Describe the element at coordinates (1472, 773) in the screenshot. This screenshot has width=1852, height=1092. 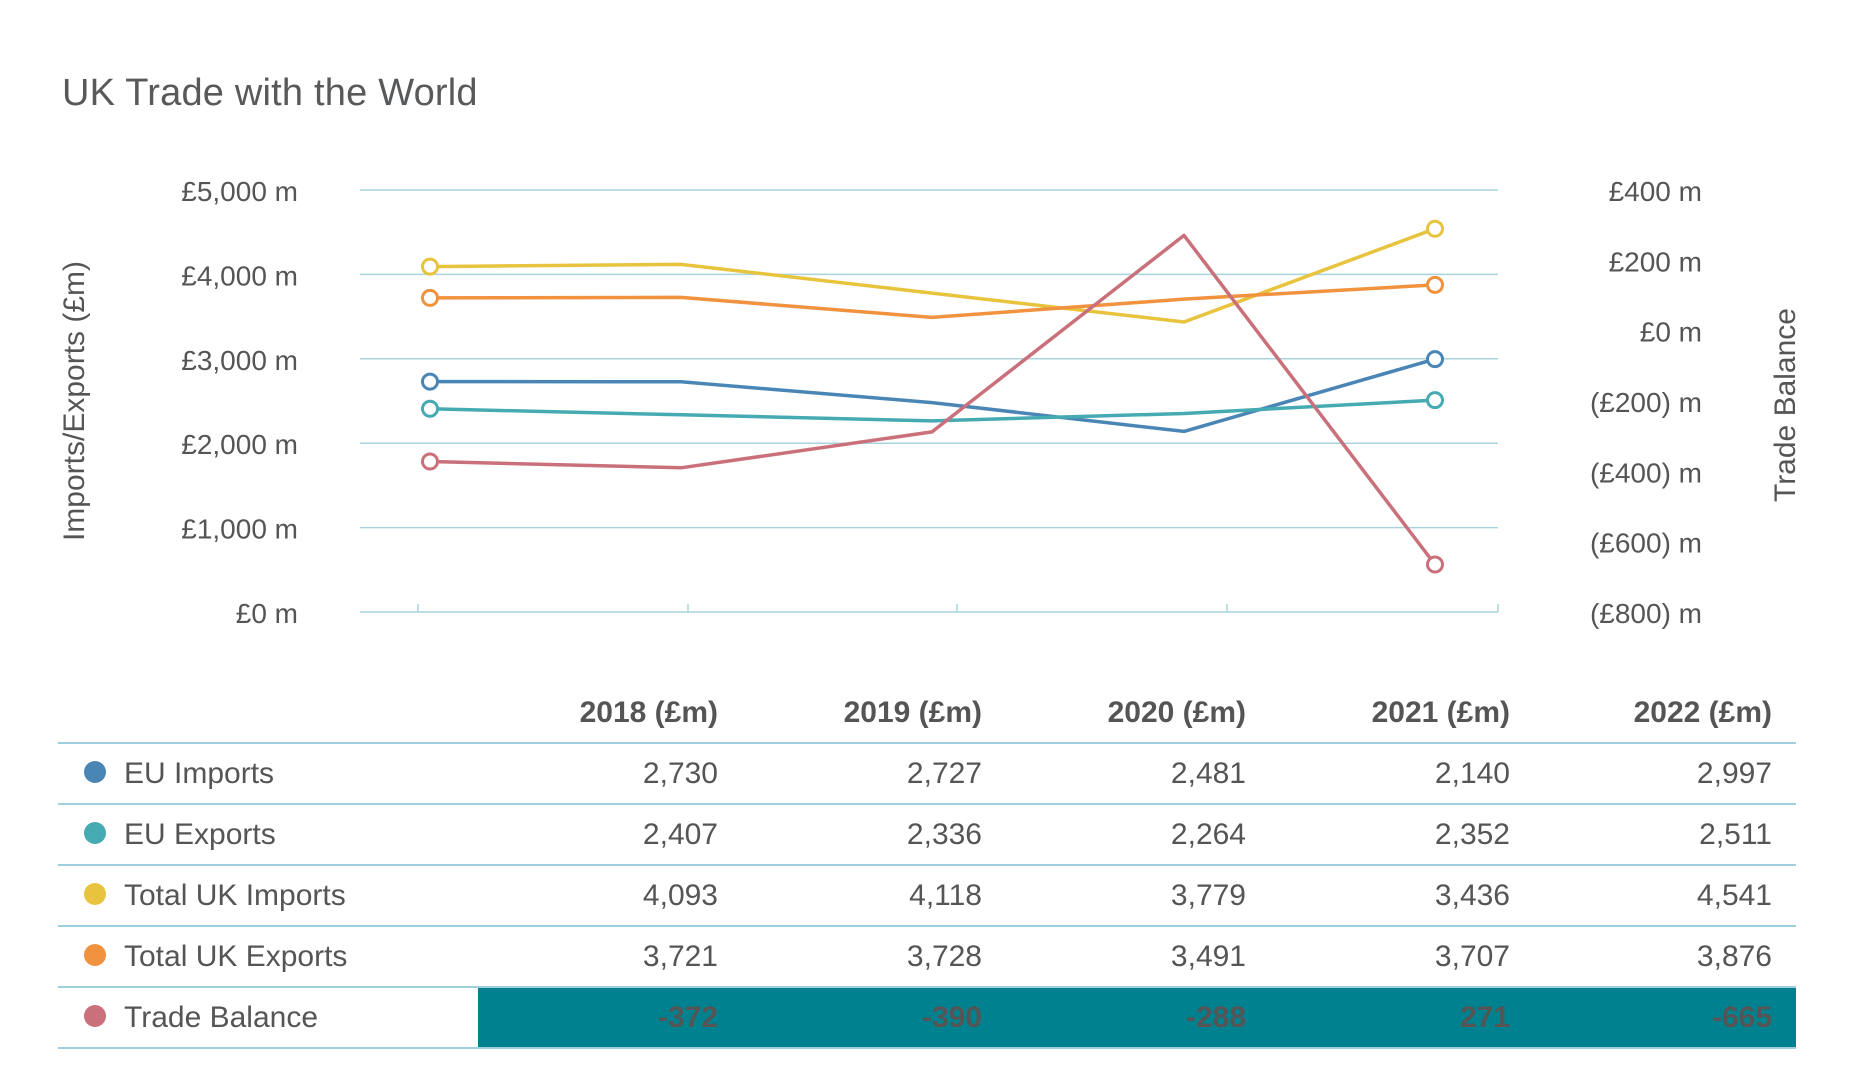
I see `table-cell-value: 2,140` at that location.